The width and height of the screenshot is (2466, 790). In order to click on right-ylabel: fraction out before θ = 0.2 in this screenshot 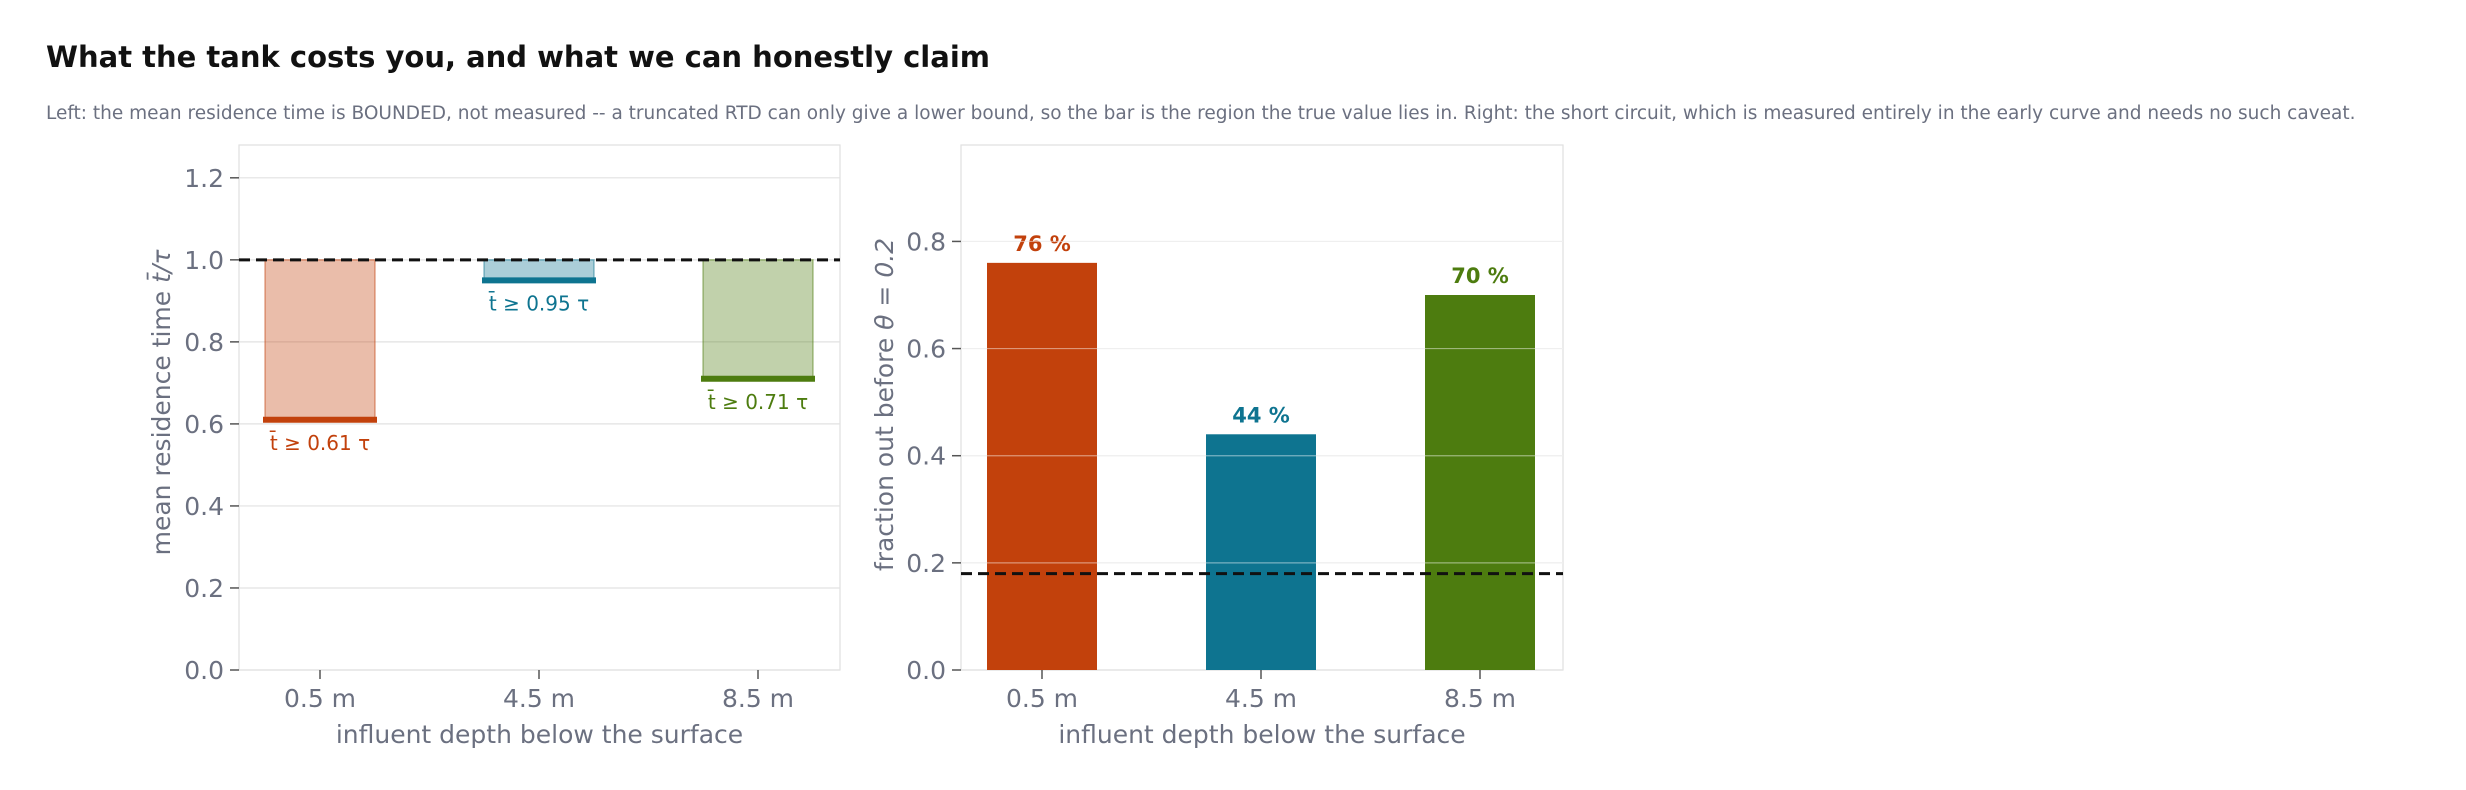, I will do `click(884, 404)`.